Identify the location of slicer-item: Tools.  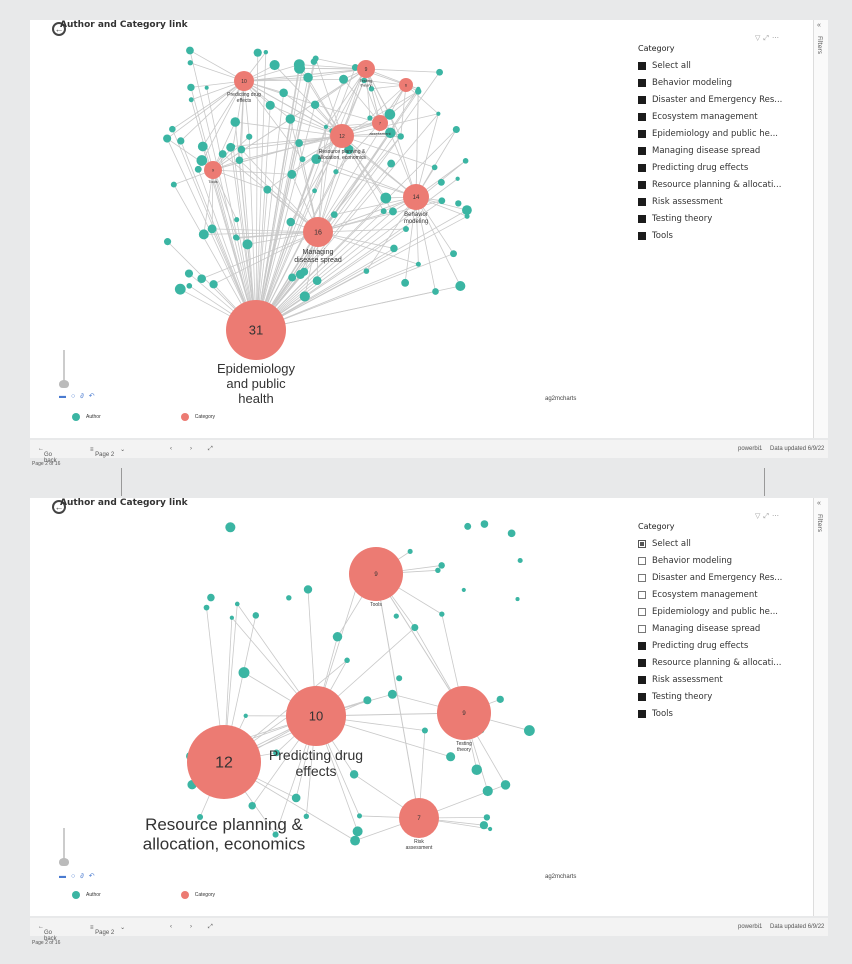
(718, 713).